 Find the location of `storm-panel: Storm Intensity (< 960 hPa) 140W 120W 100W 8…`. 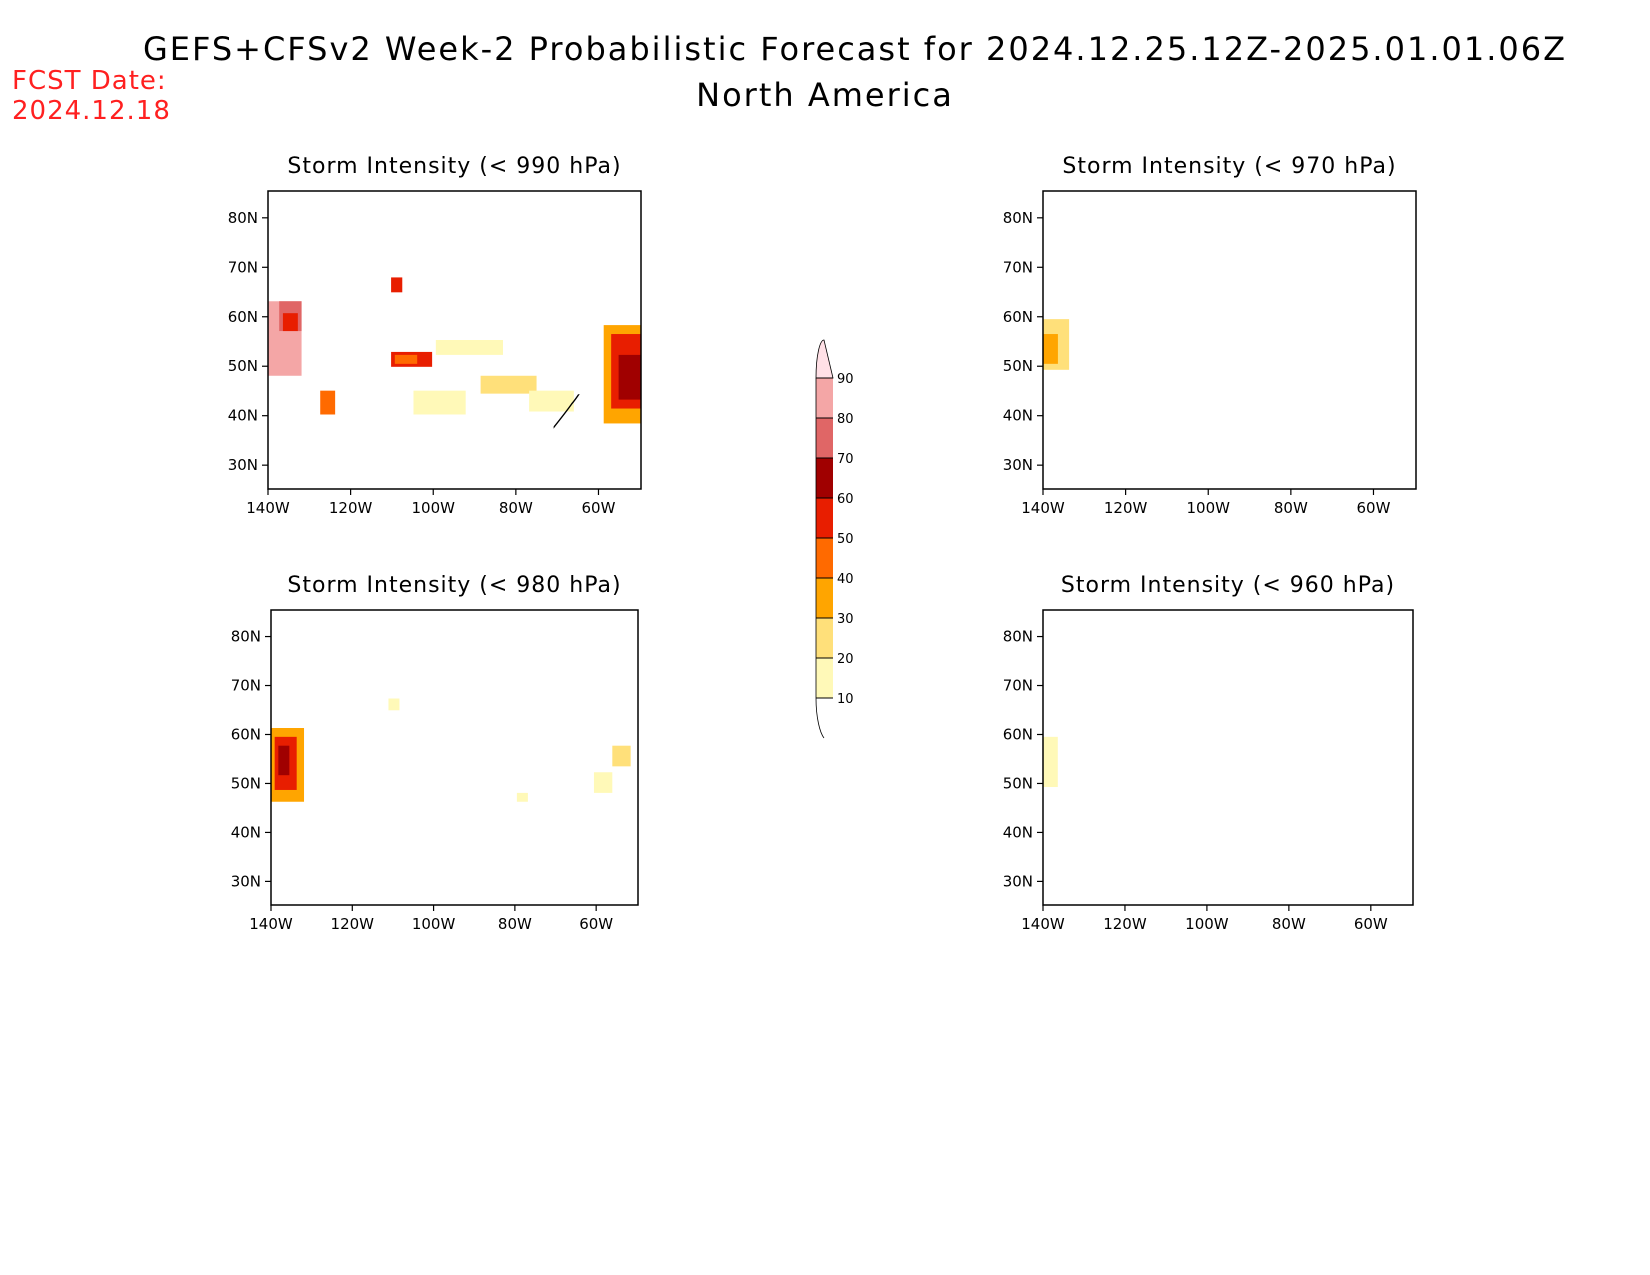

storm-panel: Storm Intensity (< 960 hPa) 140W 120W 100W 8… is located at coordinates (1208, 753).